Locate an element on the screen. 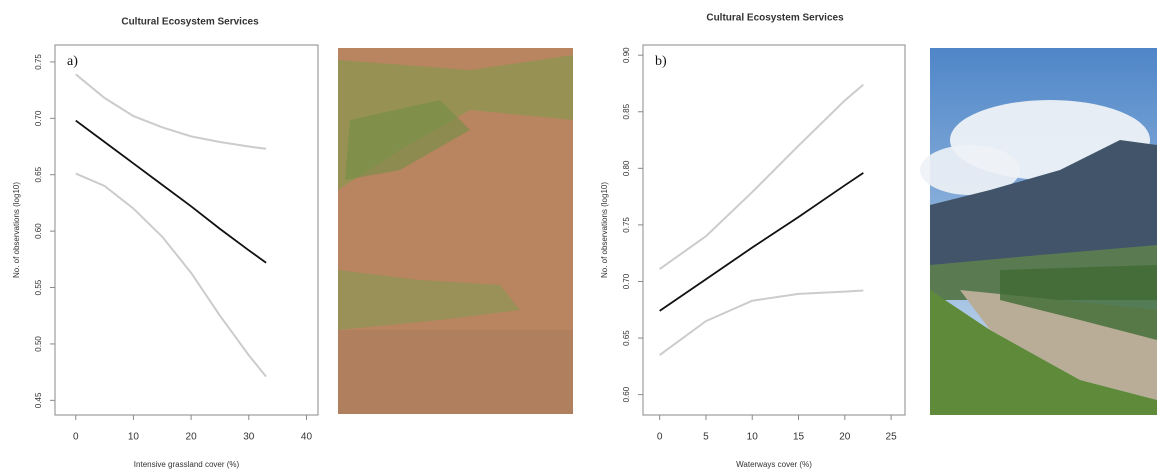 The height and width of the screenshot is (476, 1157). x-axis-label: Intensive grassland cover (%) is located at coordinates (187, 464).